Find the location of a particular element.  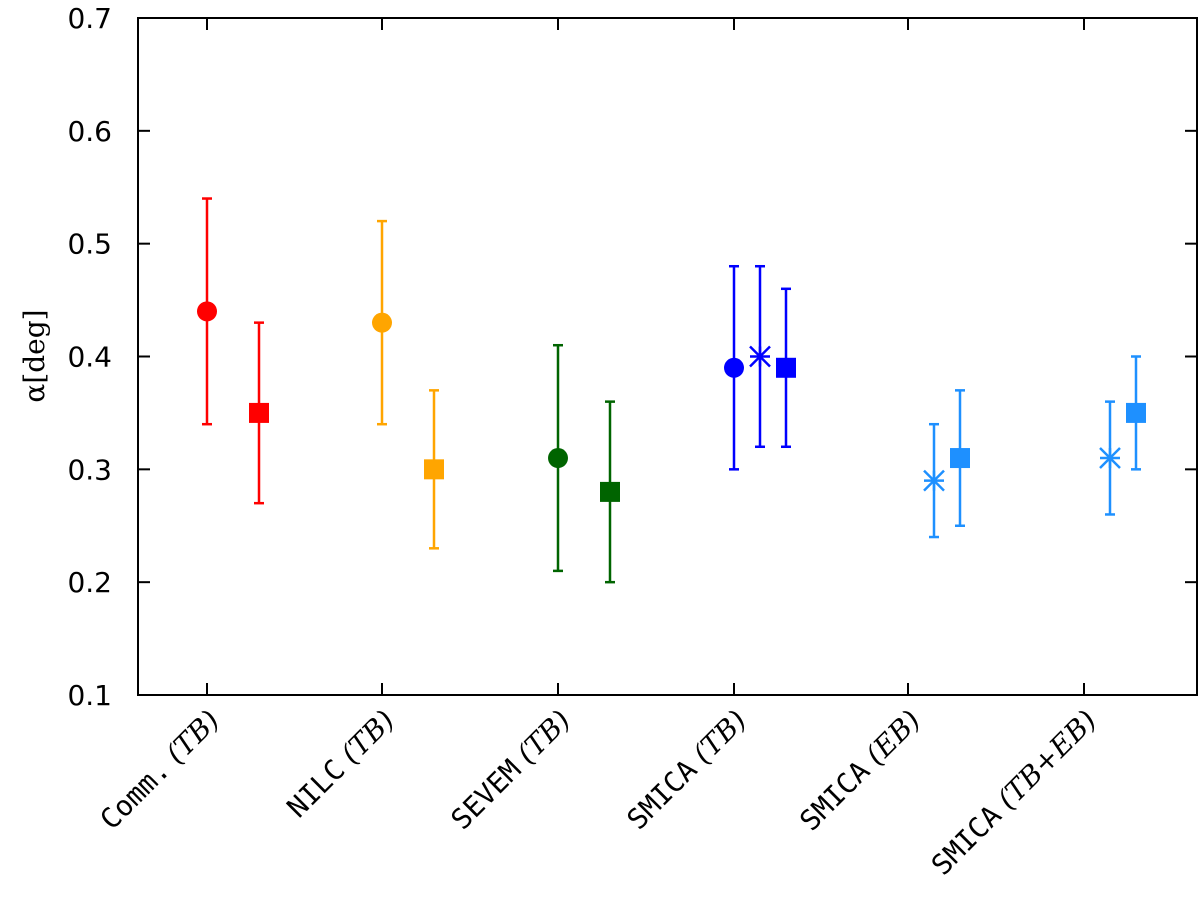

y-tick-label: 0.7 is located at coordinates (89, 18).